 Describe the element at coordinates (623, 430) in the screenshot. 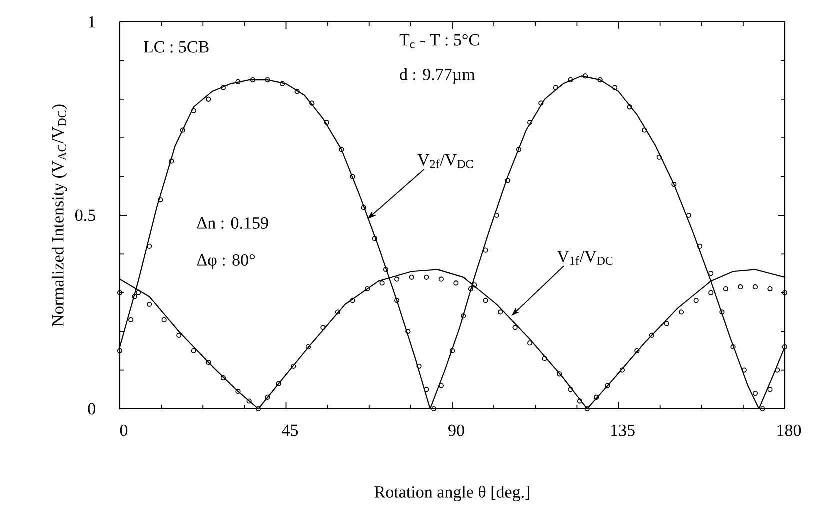

I see `x-tick-label: 135` at that location.